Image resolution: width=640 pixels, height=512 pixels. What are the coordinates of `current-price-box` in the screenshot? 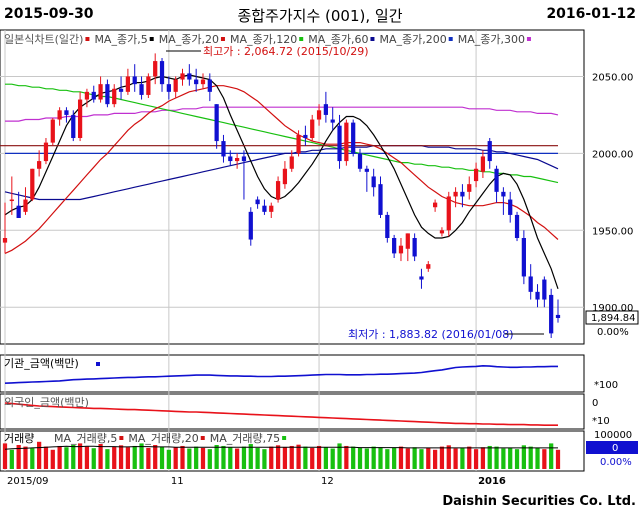 It's located at (612, 317).